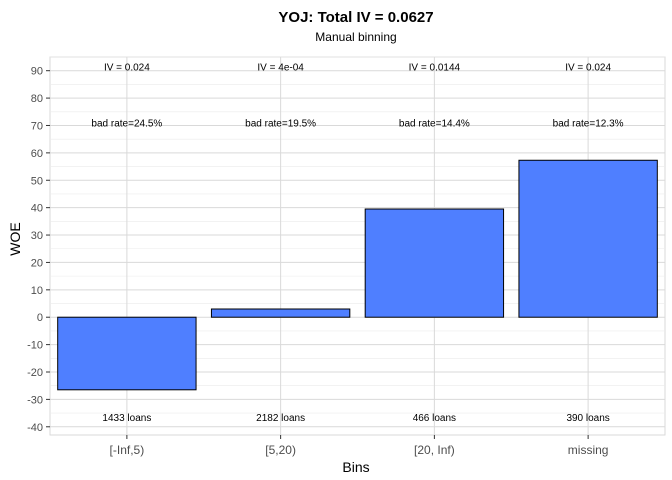  What do you see at coordinates (355, 467) in the screenshot?
I see `x-axis-label: Bins` at bounding box center [355, 467].